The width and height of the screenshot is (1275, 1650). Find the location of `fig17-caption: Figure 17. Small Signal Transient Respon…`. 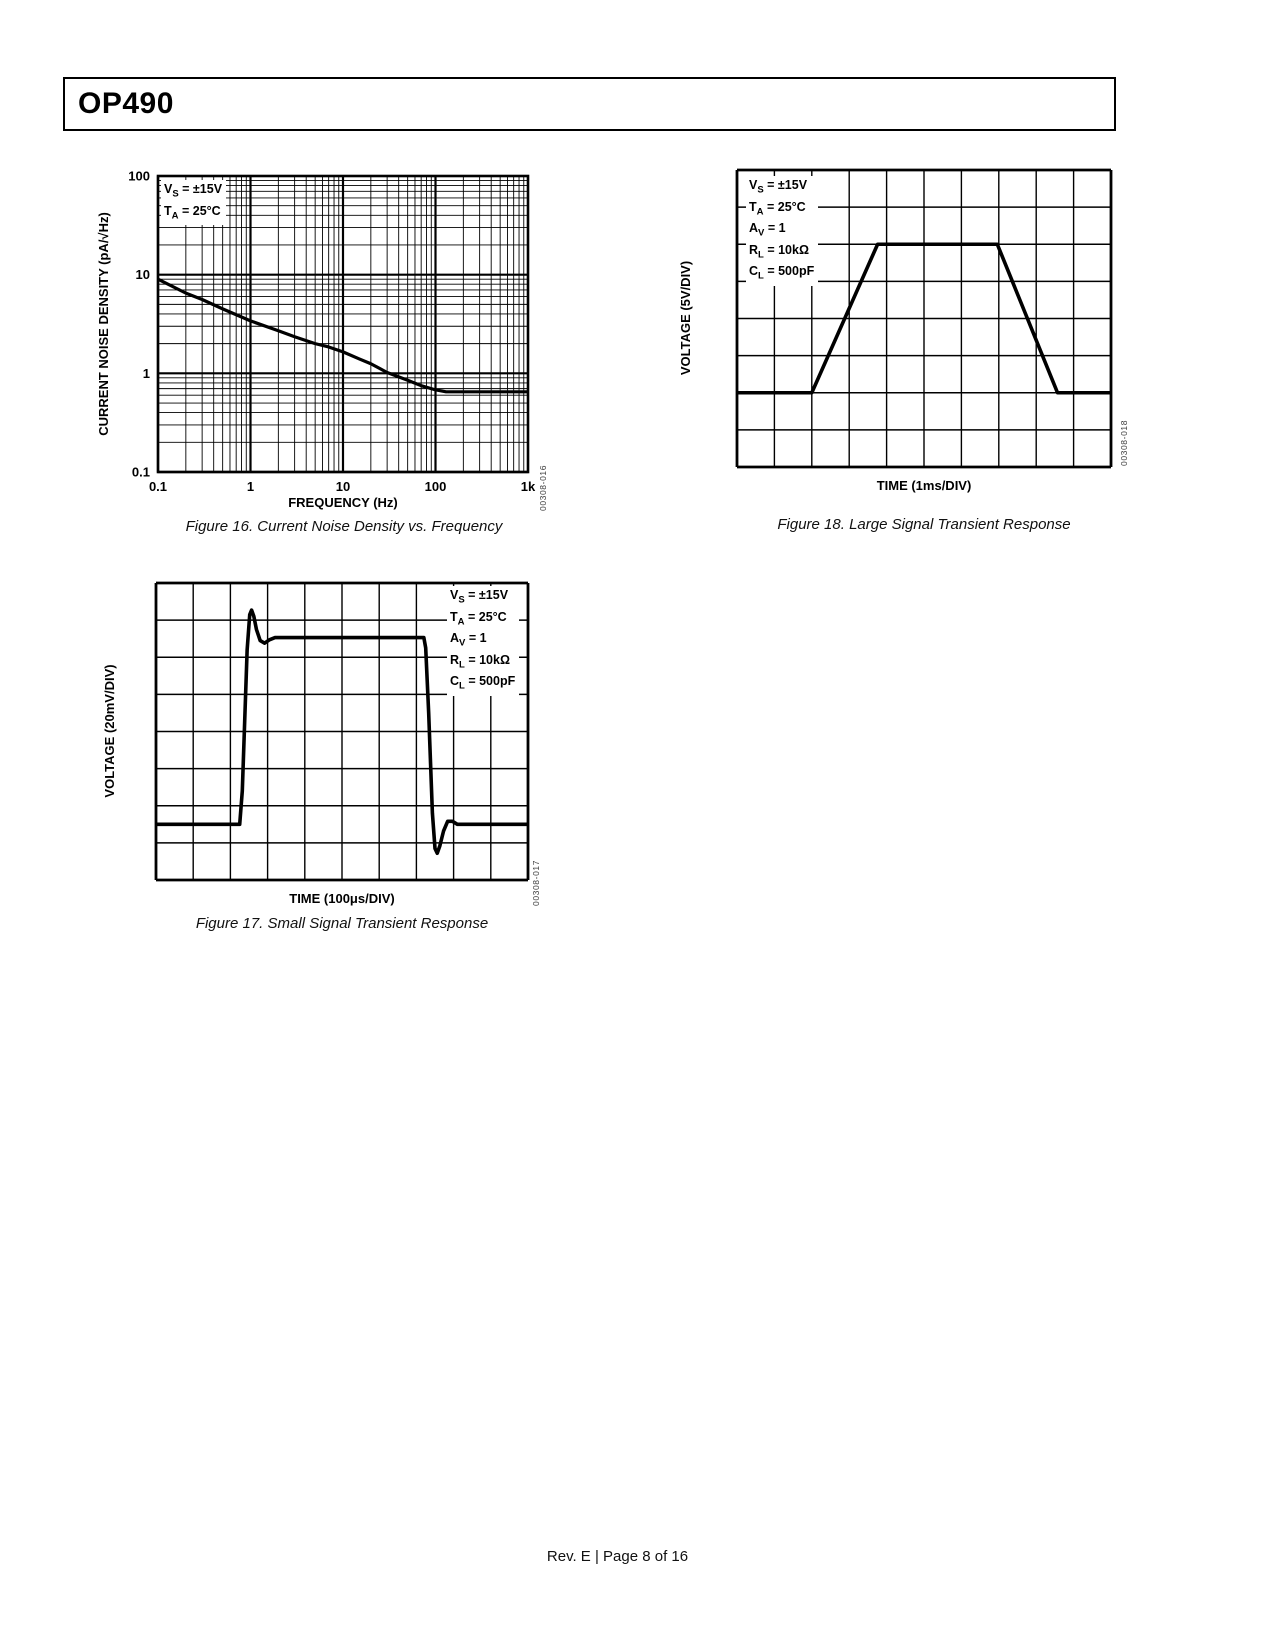

fig17-caption: Figure 17. Small Signal Transient Respon… is located at coordinates (342, 923).